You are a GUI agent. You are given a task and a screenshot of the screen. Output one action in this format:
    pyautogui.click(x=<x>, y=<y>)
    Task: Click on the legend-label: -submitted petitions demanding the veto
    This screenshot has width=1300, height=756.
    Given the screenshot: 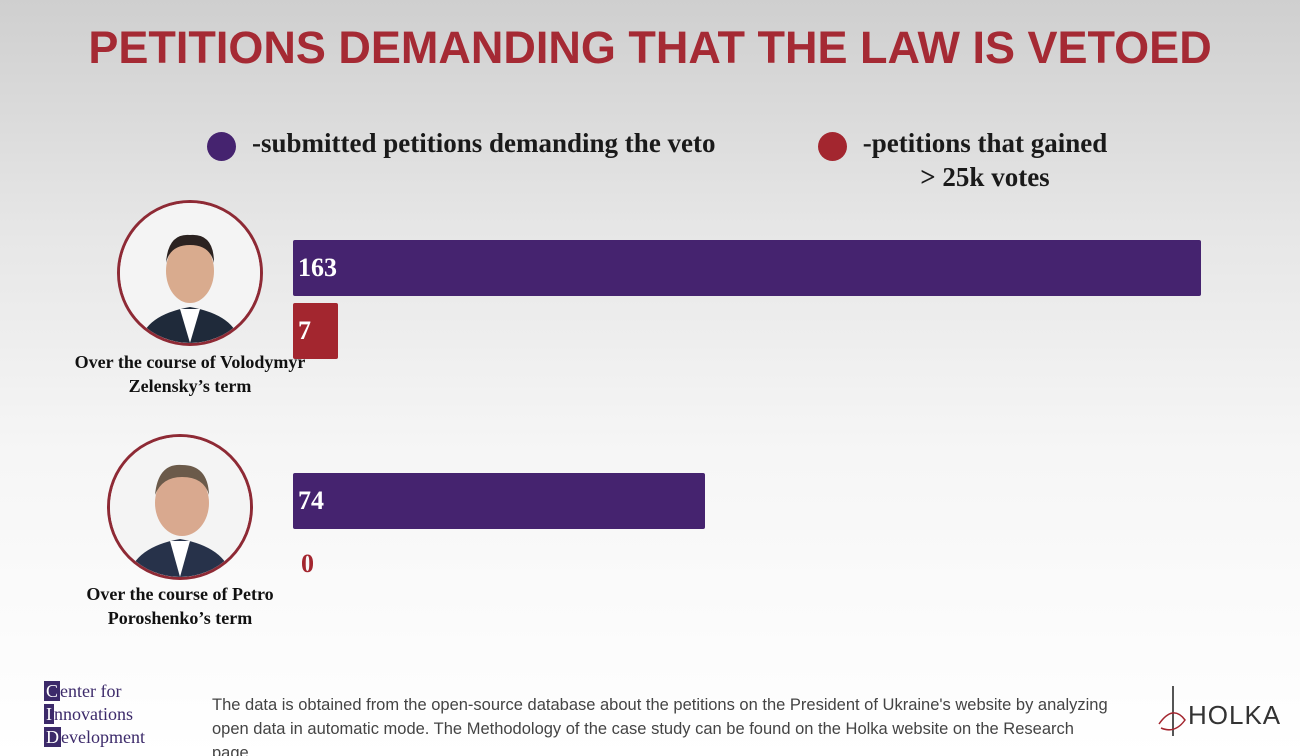 What is the action you would take?
    pyautogui.click(x=484, y=143)
    